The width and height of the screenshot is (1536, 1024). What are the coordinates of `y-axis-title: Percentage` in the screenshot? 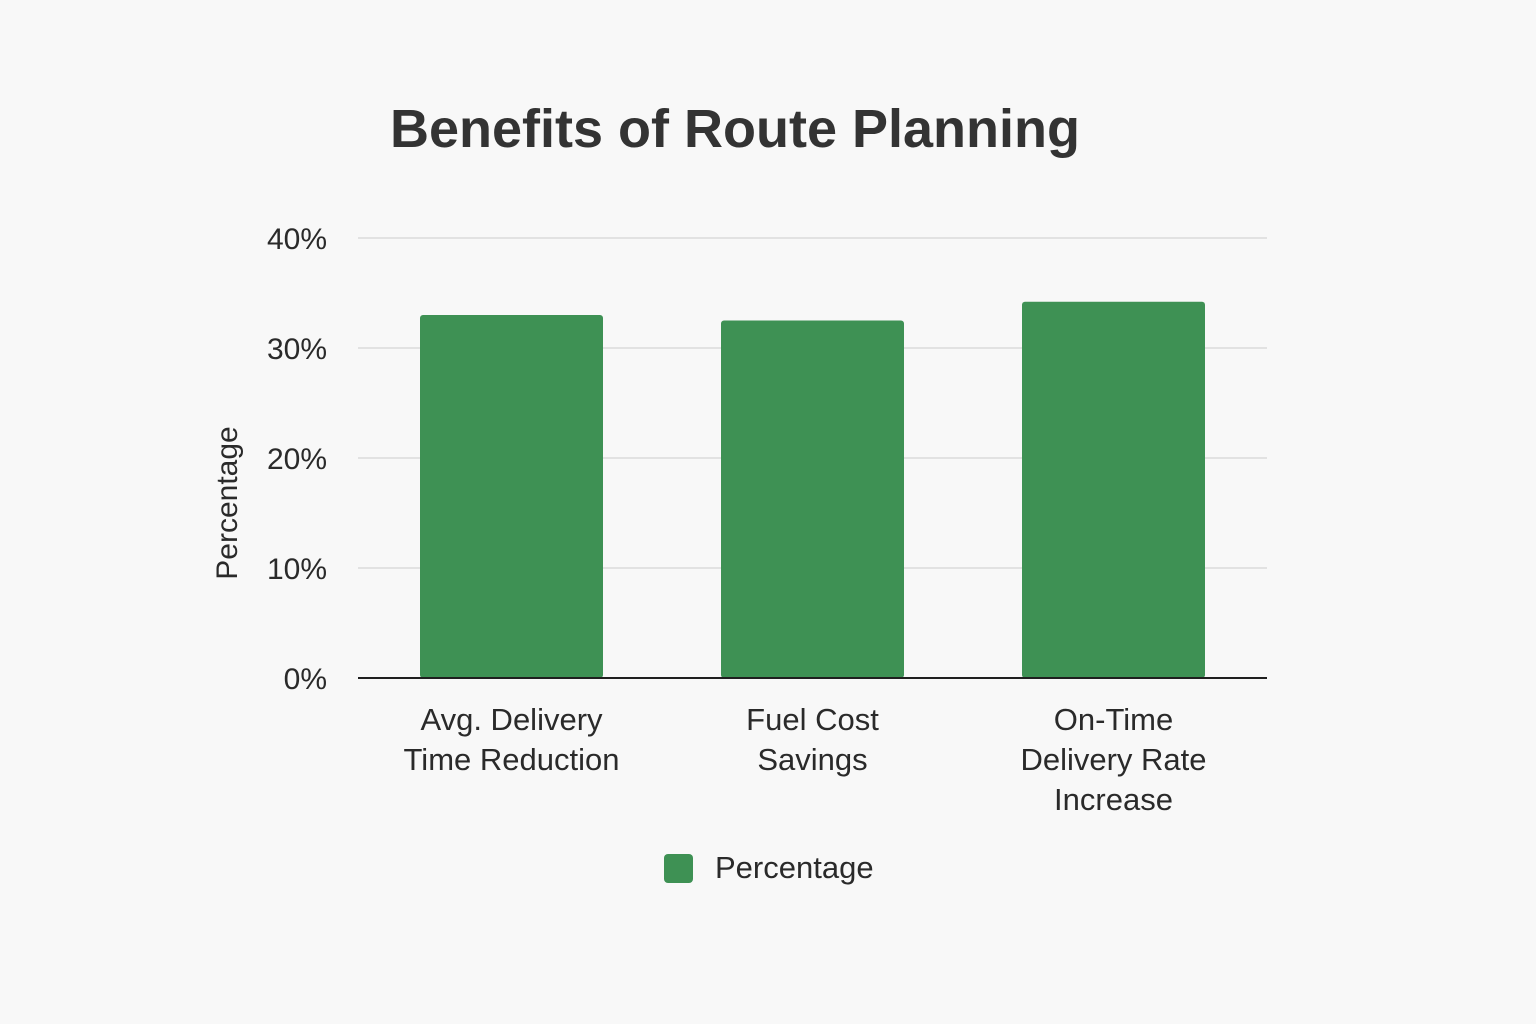 It's located at (227, 502).